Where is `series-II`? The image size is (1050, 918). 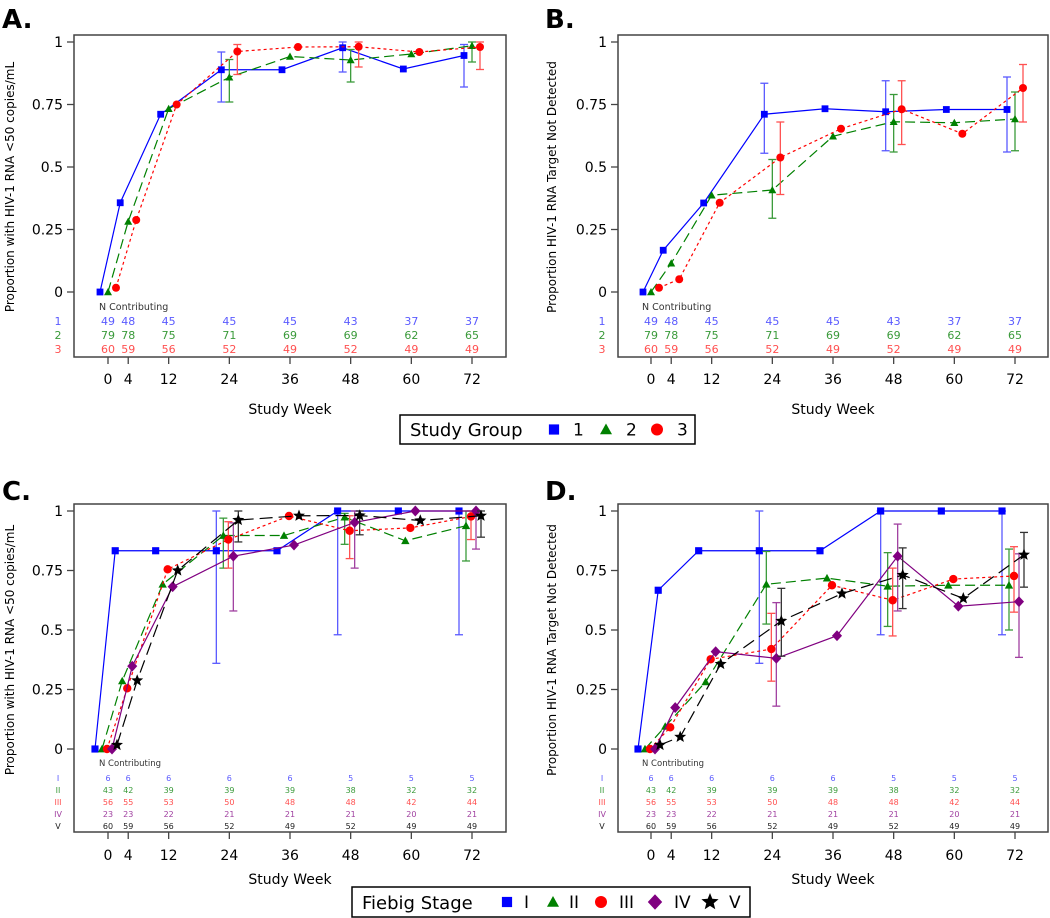 series-II is located at coordinates (284, 631).